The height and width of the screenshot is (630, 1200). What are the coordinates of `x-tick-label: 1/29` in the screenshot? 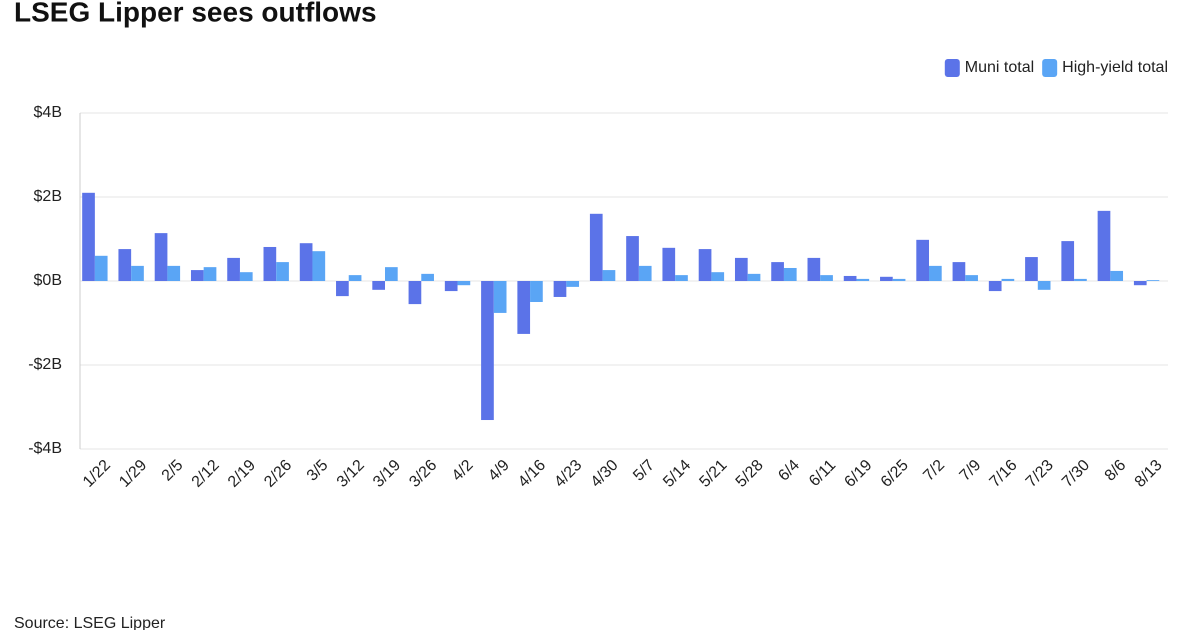 It's located at (133, 474).